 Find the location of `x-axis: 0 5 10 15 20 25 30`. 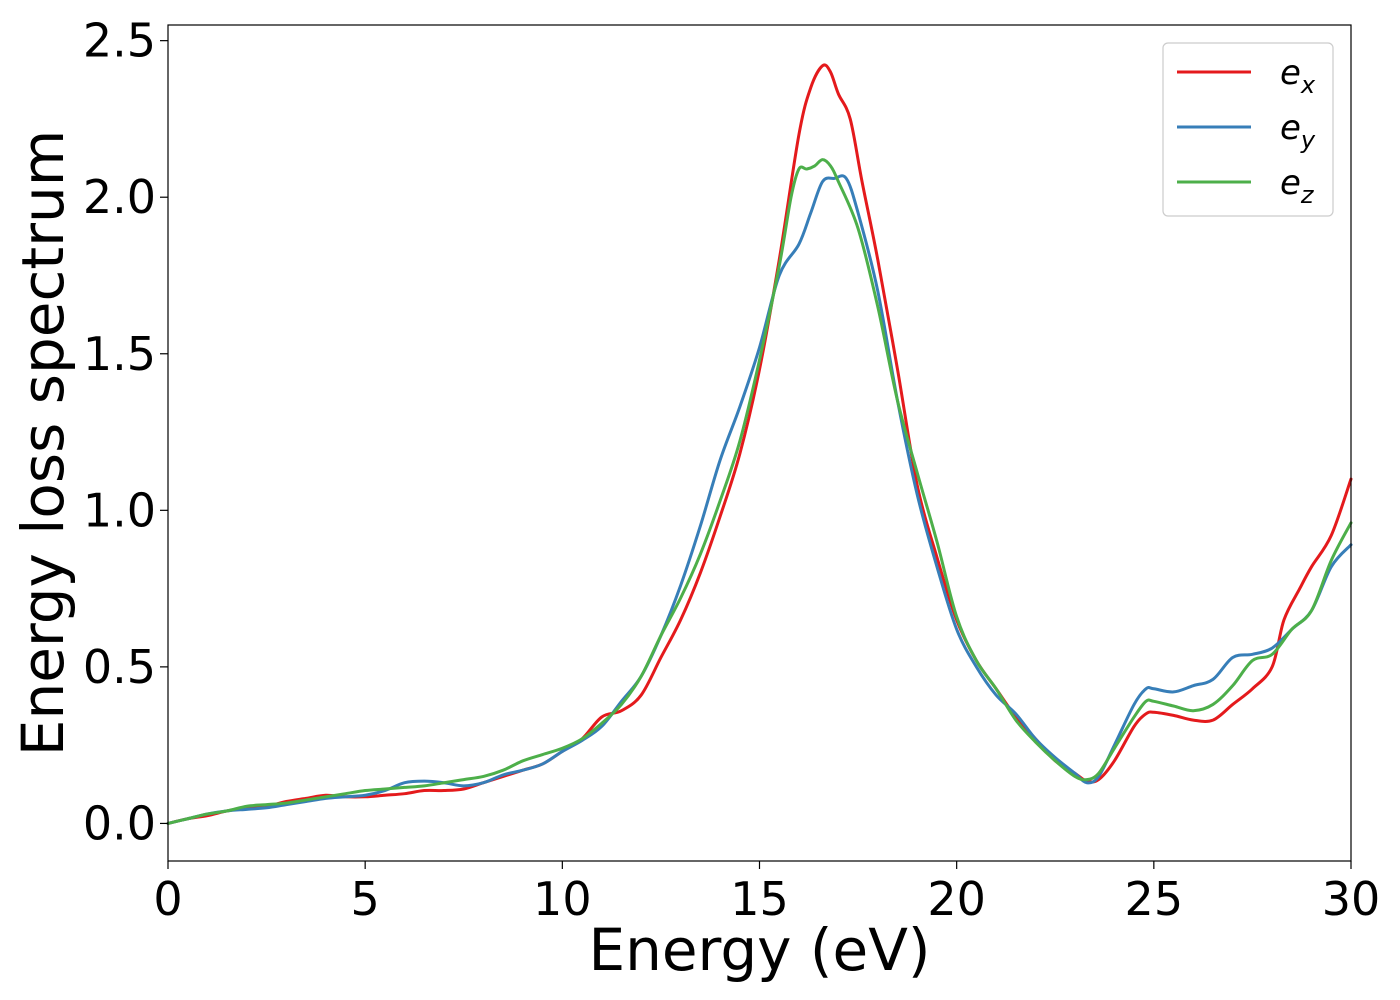

x-axis: 0 5 10 15 20 25 30 is located at coordinates (766, 893).